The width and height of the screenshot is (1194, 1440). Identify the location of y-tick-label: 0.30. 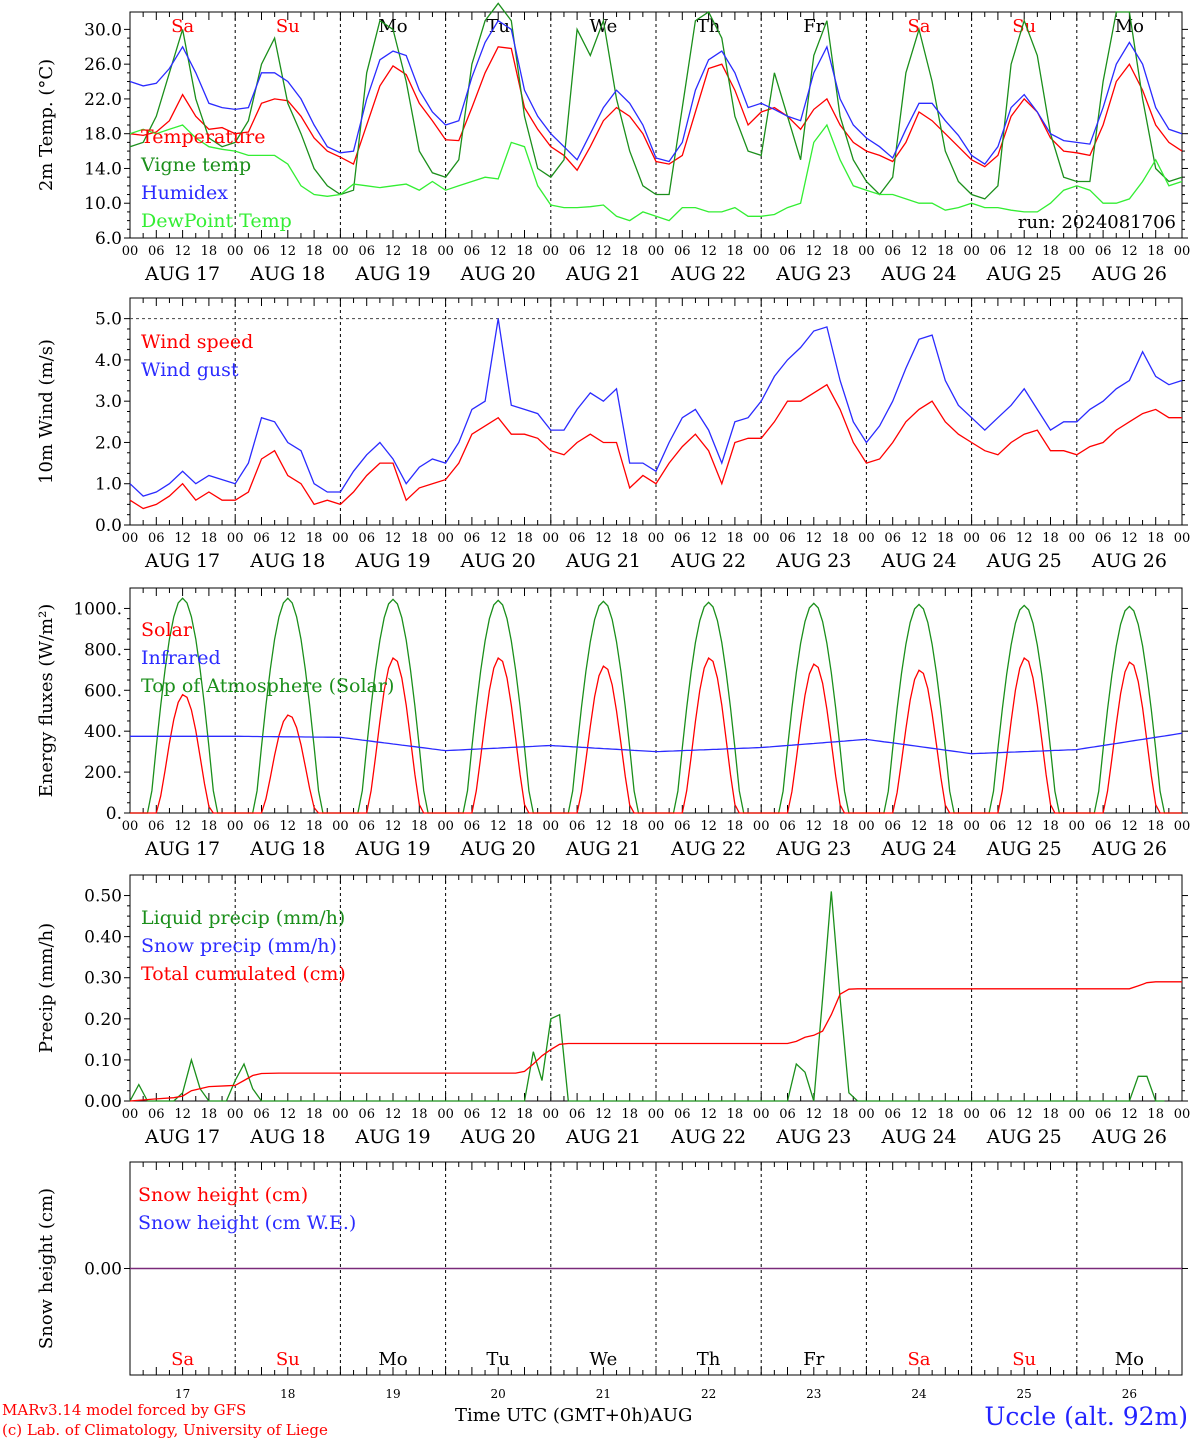
(103, 979).